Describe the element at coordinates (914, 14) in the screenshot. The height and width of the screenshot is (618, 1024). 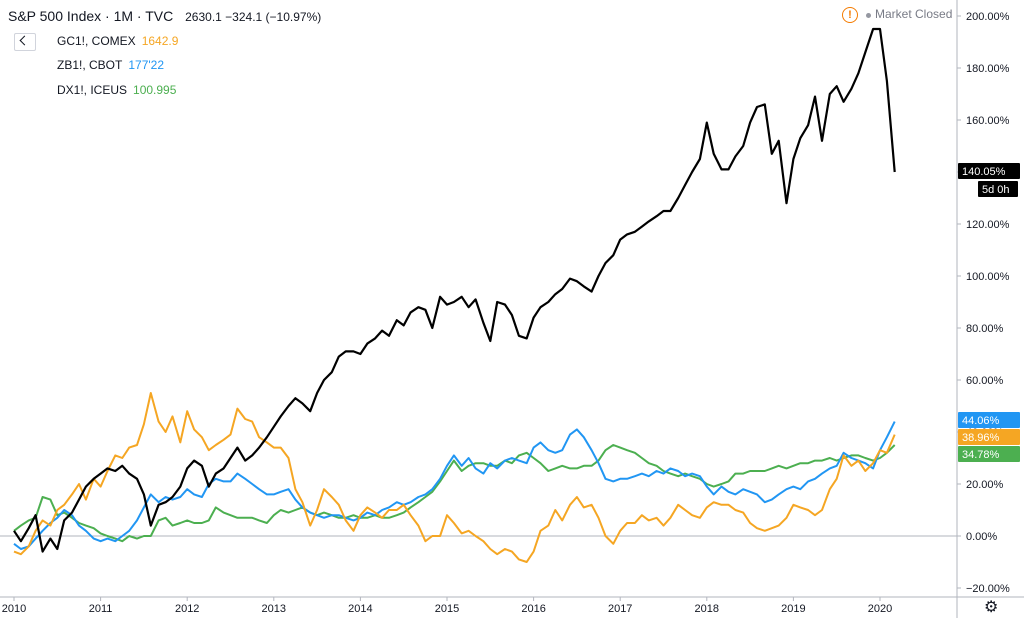
I see `market-status-label: Market Closed` at that location.